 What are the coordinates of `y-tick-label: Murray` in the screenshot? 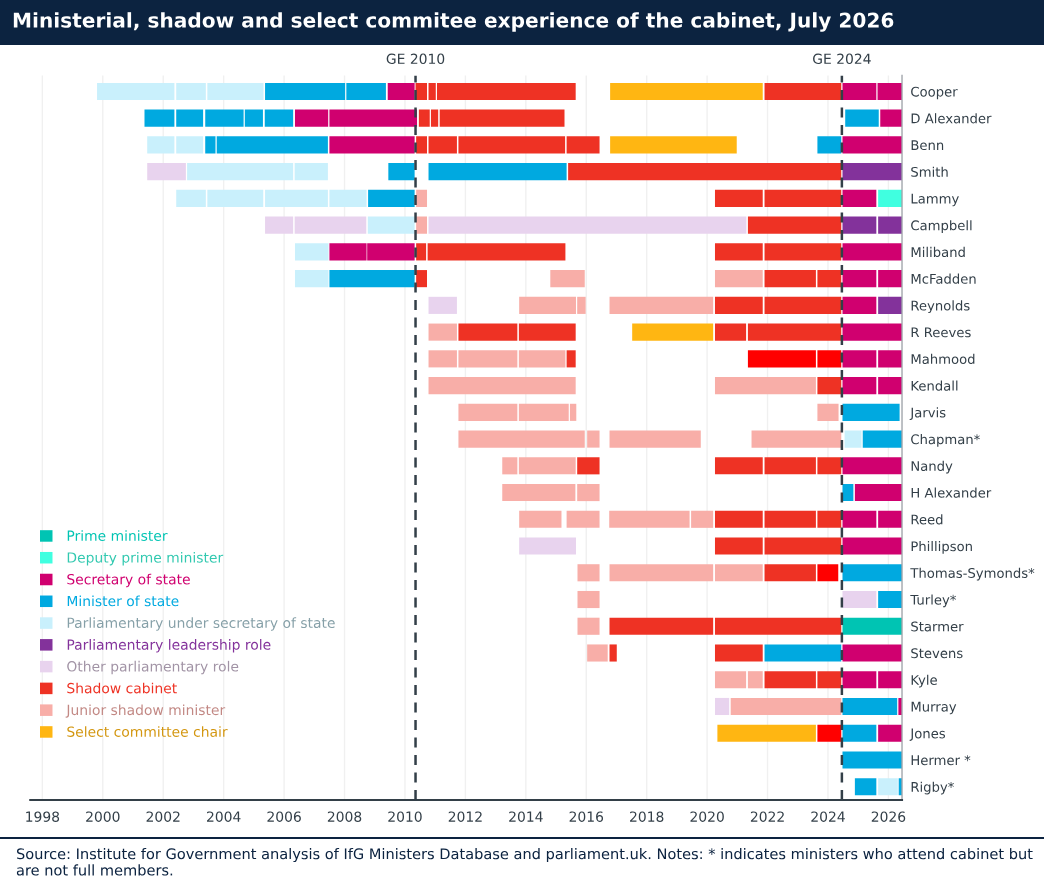 It's located at (934, 708).